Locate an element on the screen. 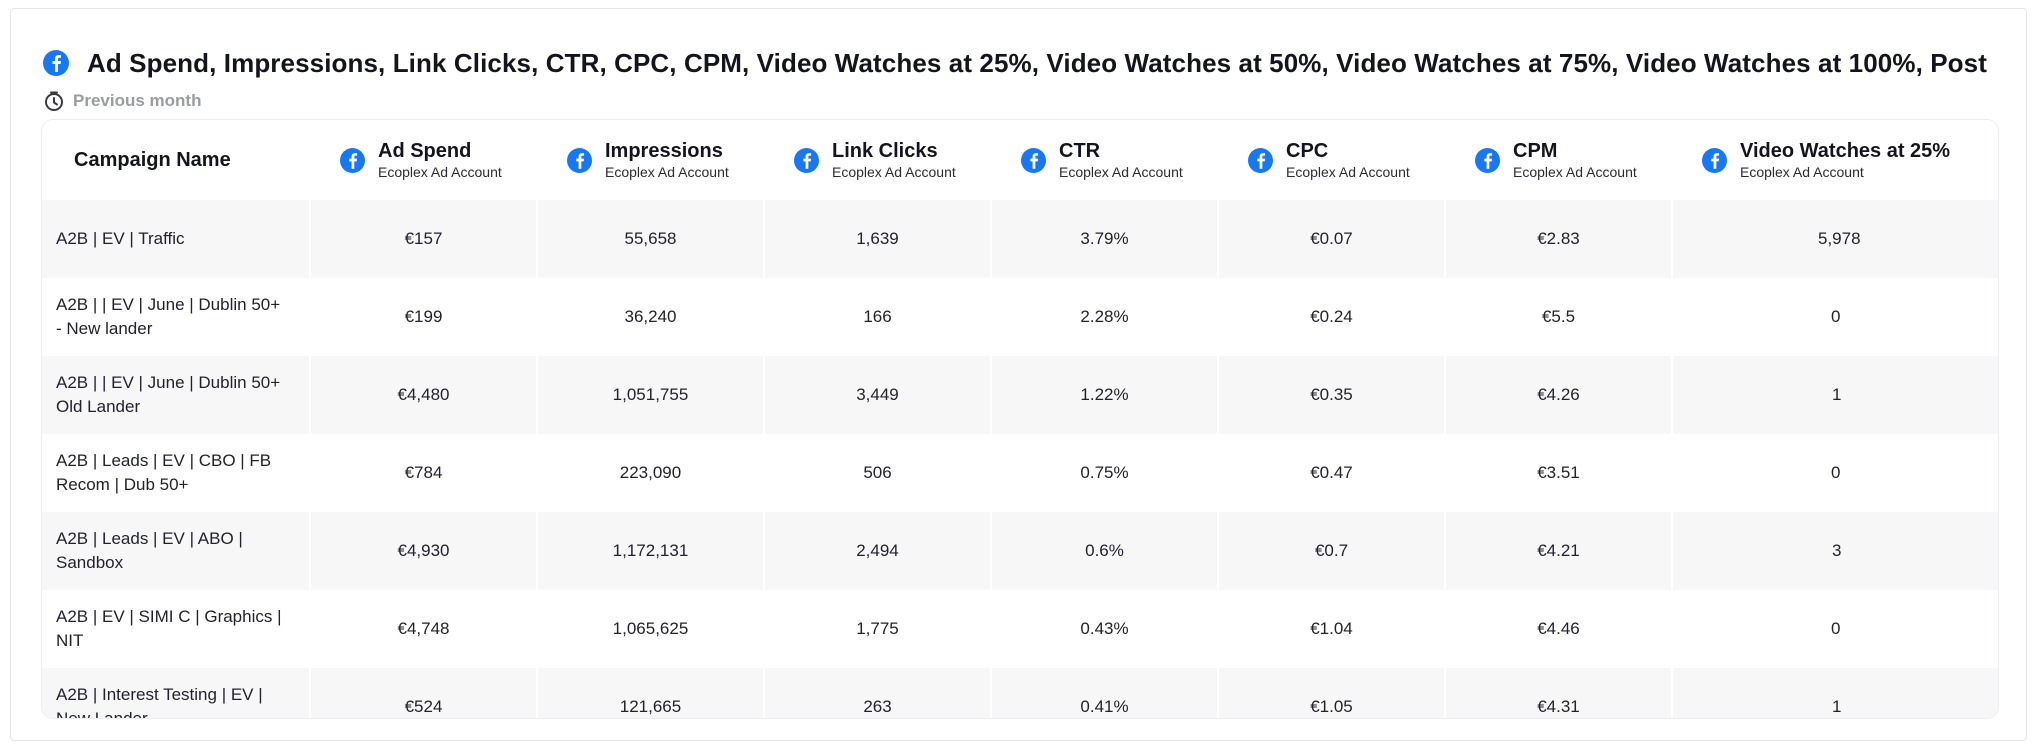  cell-ctr: 0.41% is located at coordinates (1105, 693).